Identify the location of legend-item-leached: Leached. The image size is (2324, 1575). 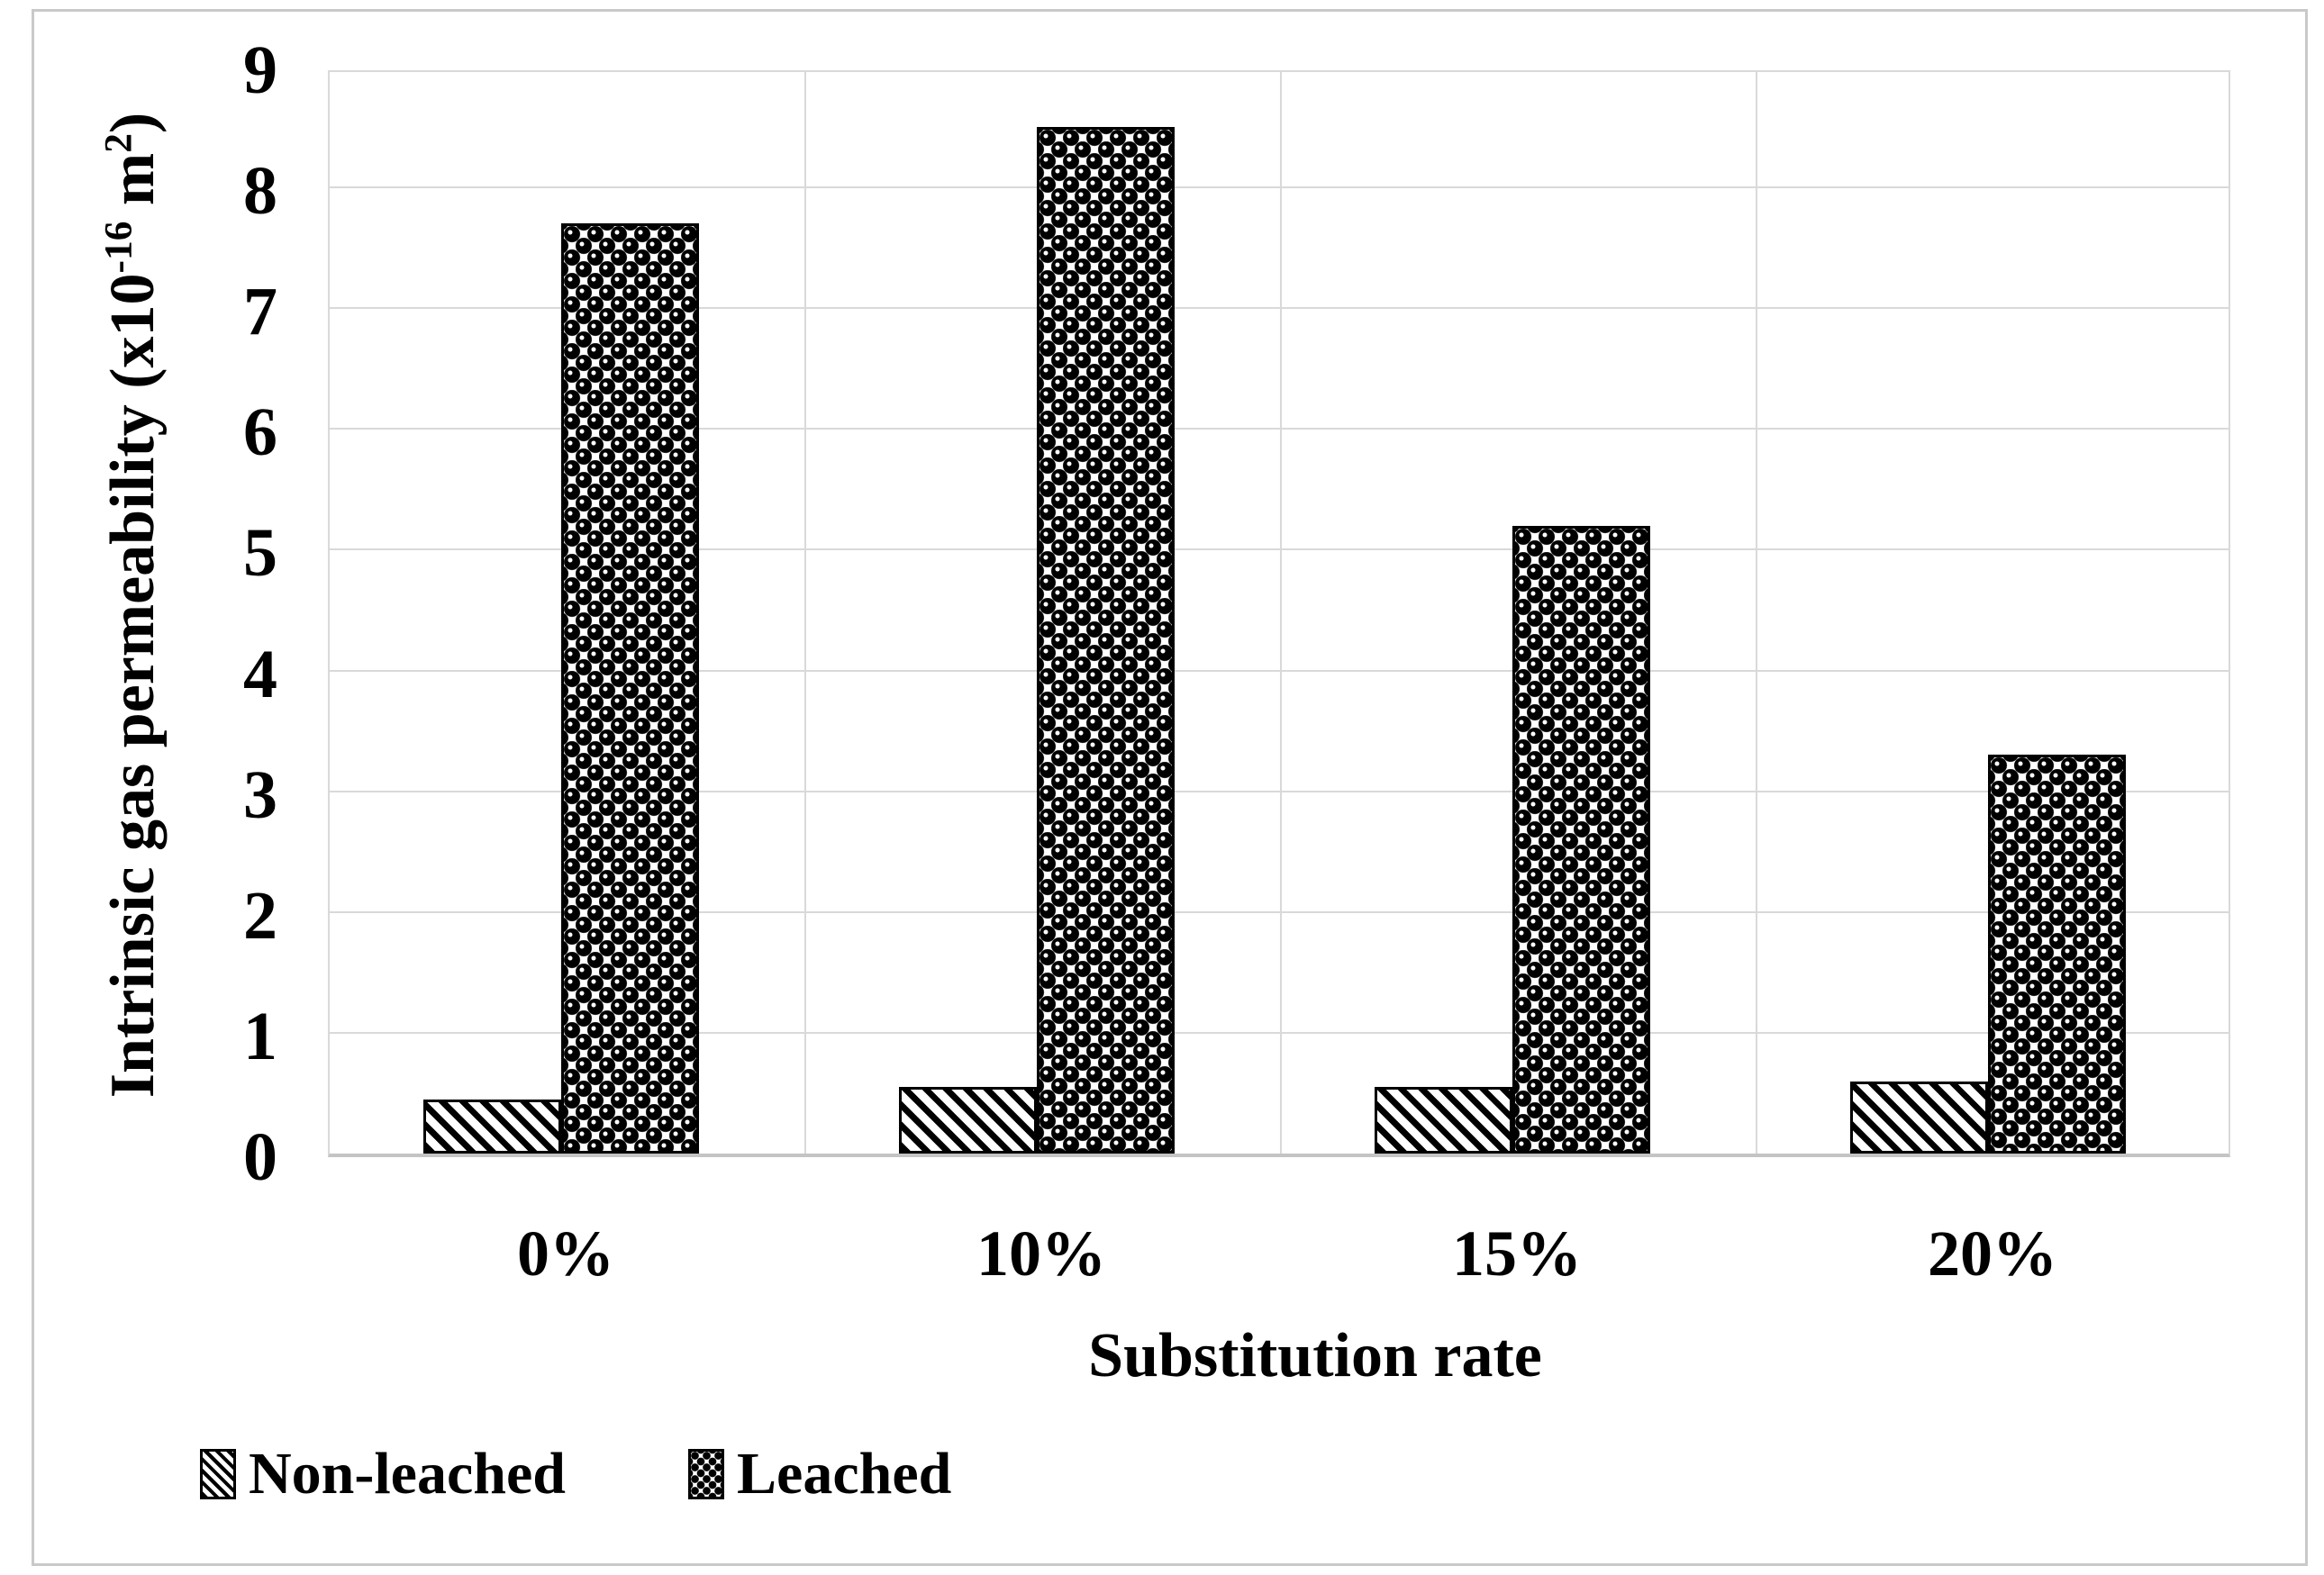
(819, 1474).